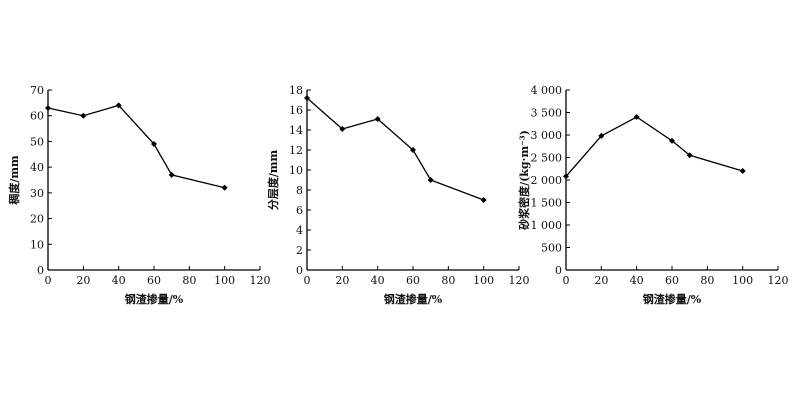 This screenshot has width=800, height=405. I want to click on y-tick-label: 16, so click(296, 110).